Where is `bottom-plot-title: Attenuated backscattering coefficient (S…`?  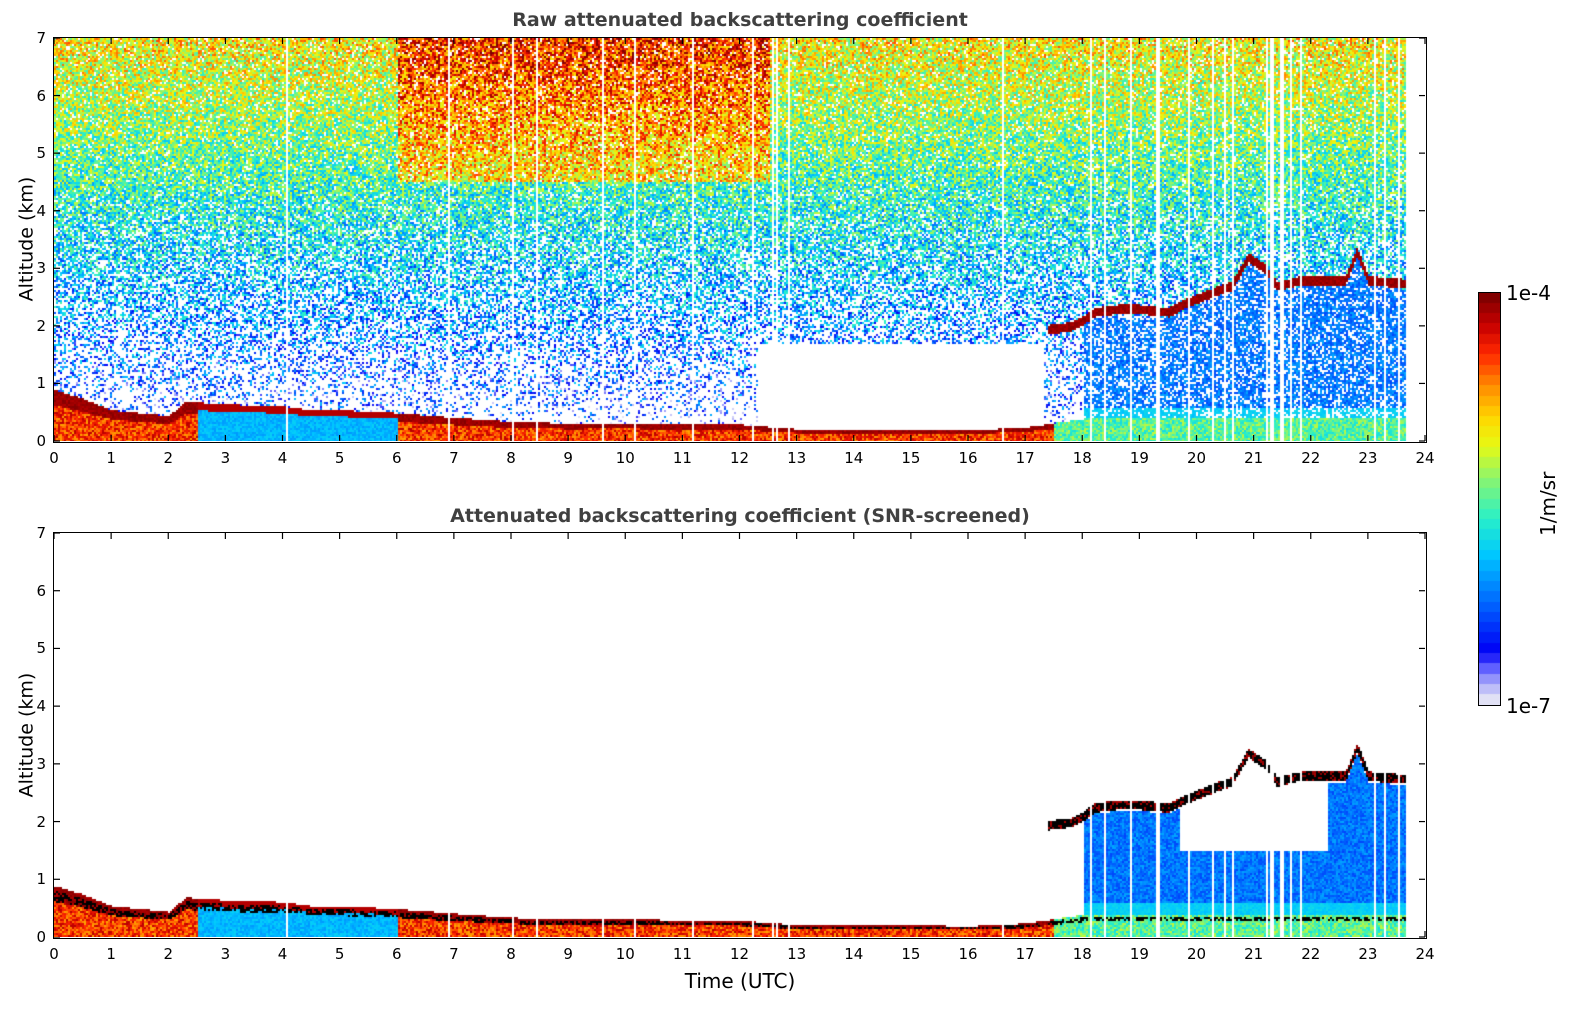
bottom-plot-title: Attenuated backscattering coefficient (S… is located at coordinates (740, 516).